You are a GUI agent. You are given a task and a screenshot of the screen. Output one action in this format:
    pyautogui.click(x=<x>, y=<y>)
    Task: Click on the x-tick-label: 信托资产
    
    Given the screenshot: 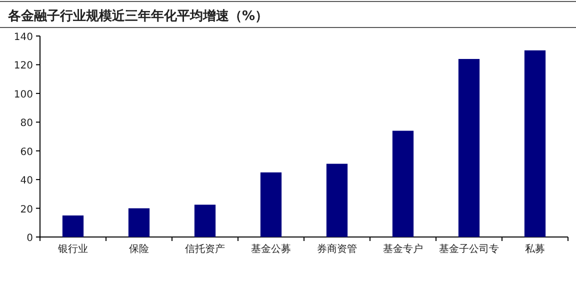 What is the action you would take?
    pyautogui.click(x=205, y=249)
    